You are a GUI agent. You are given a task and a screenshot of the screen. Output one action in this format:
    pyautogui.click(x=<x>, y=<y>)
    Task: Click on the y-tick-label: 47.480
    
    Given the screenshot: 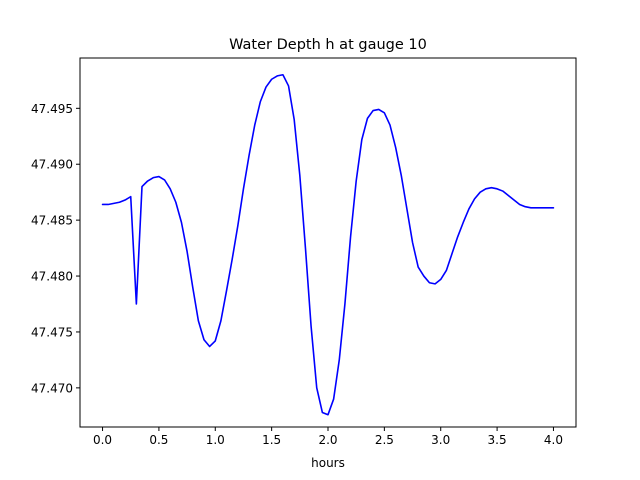 What is the action you would take?
    pyautogui.click(x=52, y=277)
    